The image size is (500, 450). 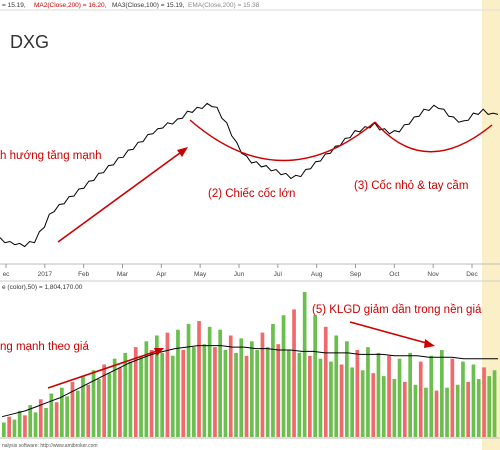 What do you see at coordinates (433, 137) in the screenshot?
I see `small-cup-curve` at bounding box center [433, 137].